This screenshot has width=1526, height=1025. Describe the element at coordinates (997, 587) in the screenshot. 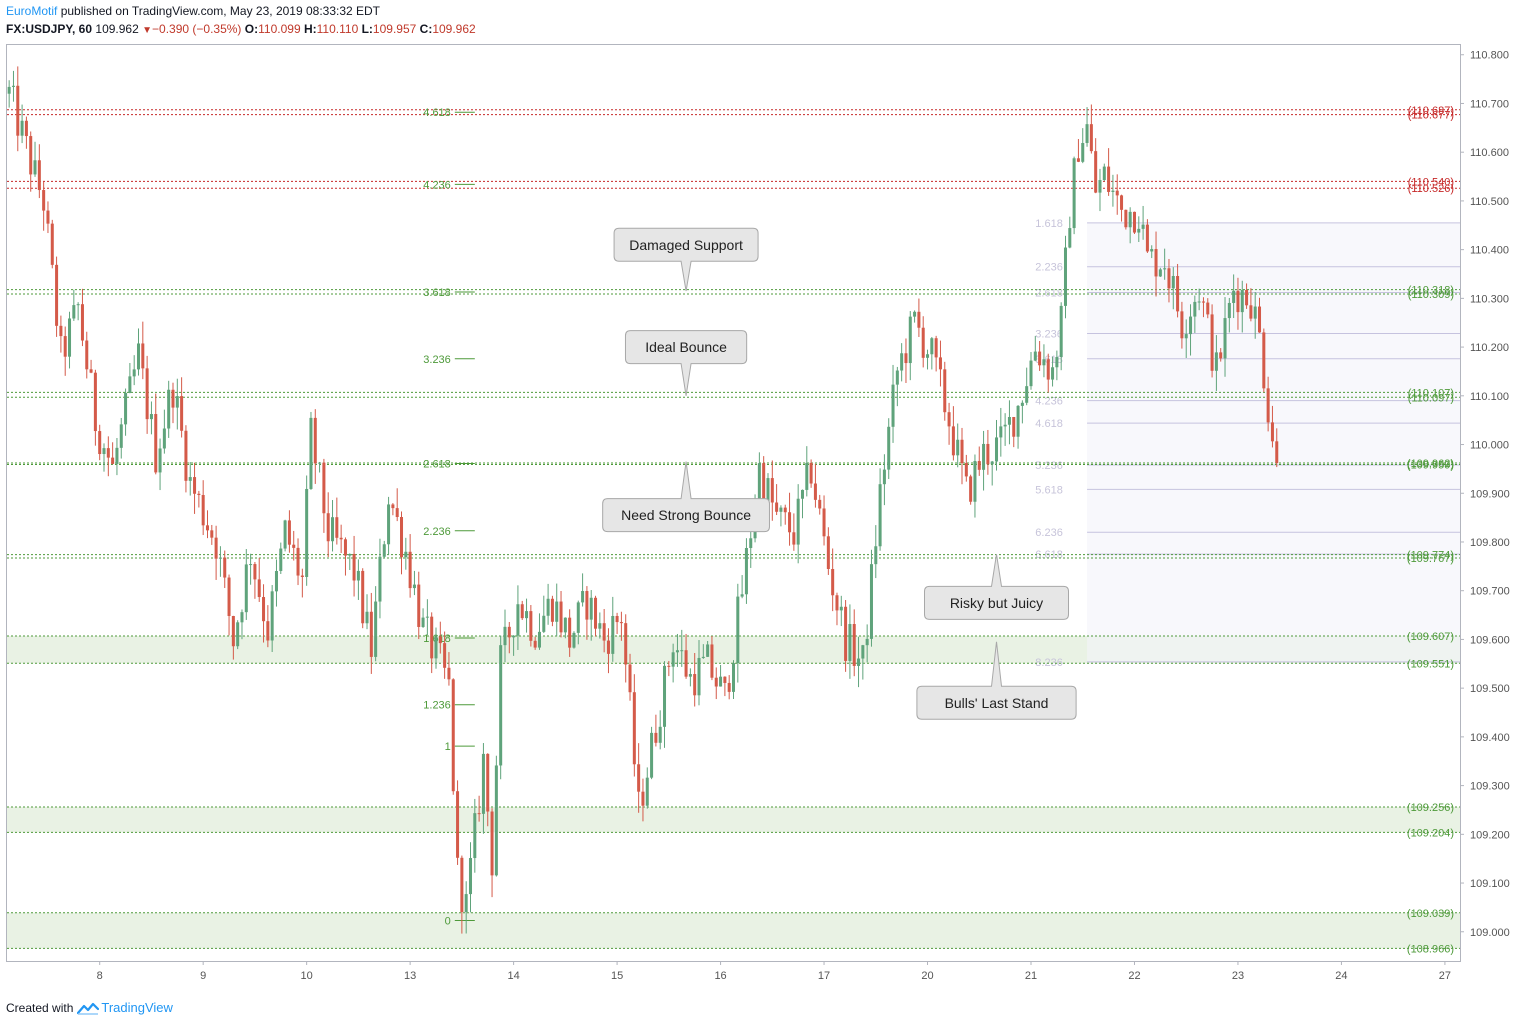

I see `callout-3: Risky but Juicy` at that location.